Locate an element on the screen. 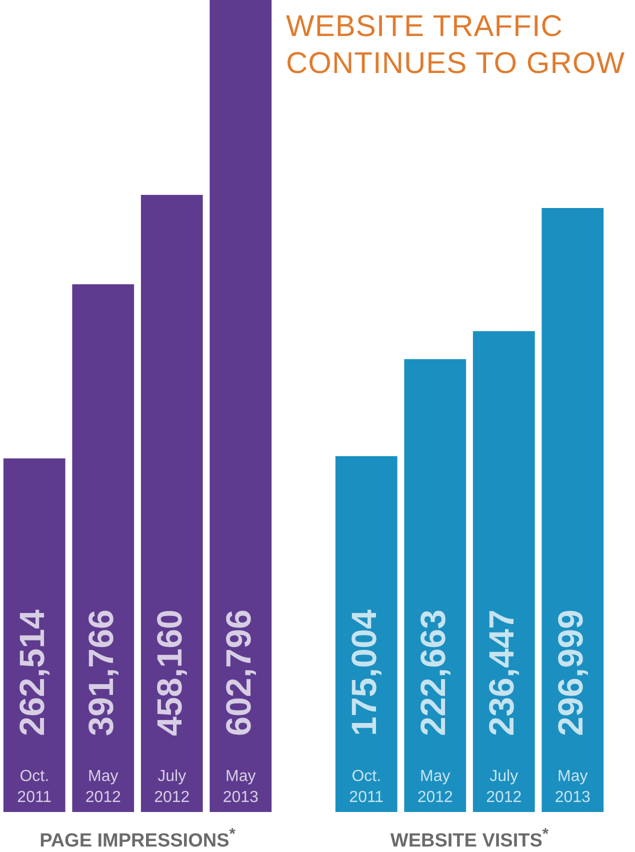 This screenshot has height=852, width=635. data-label: 175,004 is located at coordinates (364, 672).